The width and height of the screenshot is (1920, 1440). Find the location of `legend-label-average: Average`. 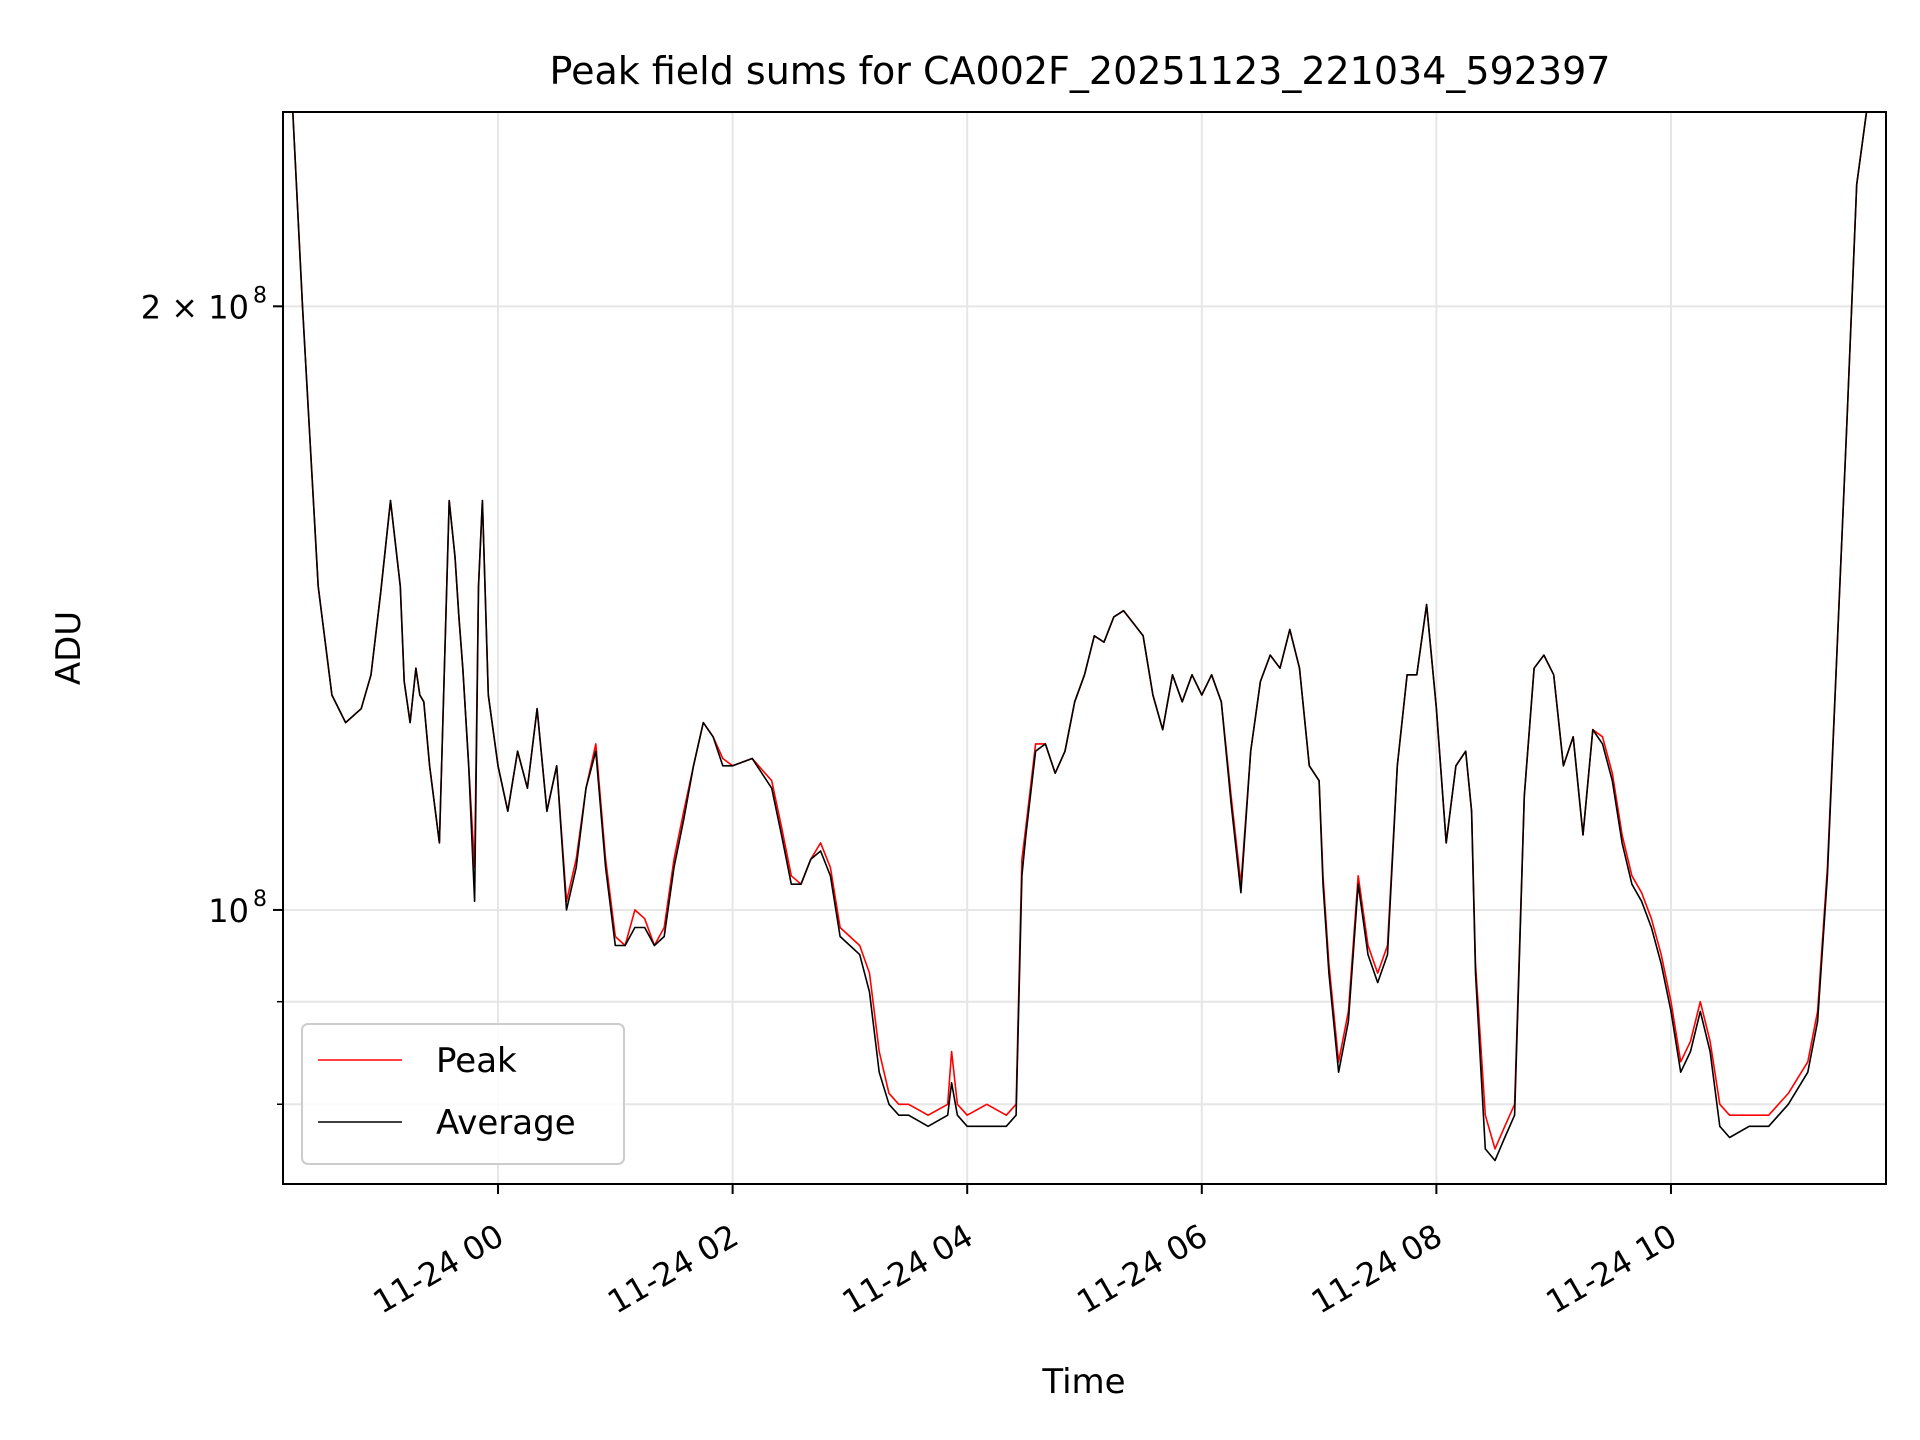

legend-label-average: Average is located at coordinates (506, 1123).